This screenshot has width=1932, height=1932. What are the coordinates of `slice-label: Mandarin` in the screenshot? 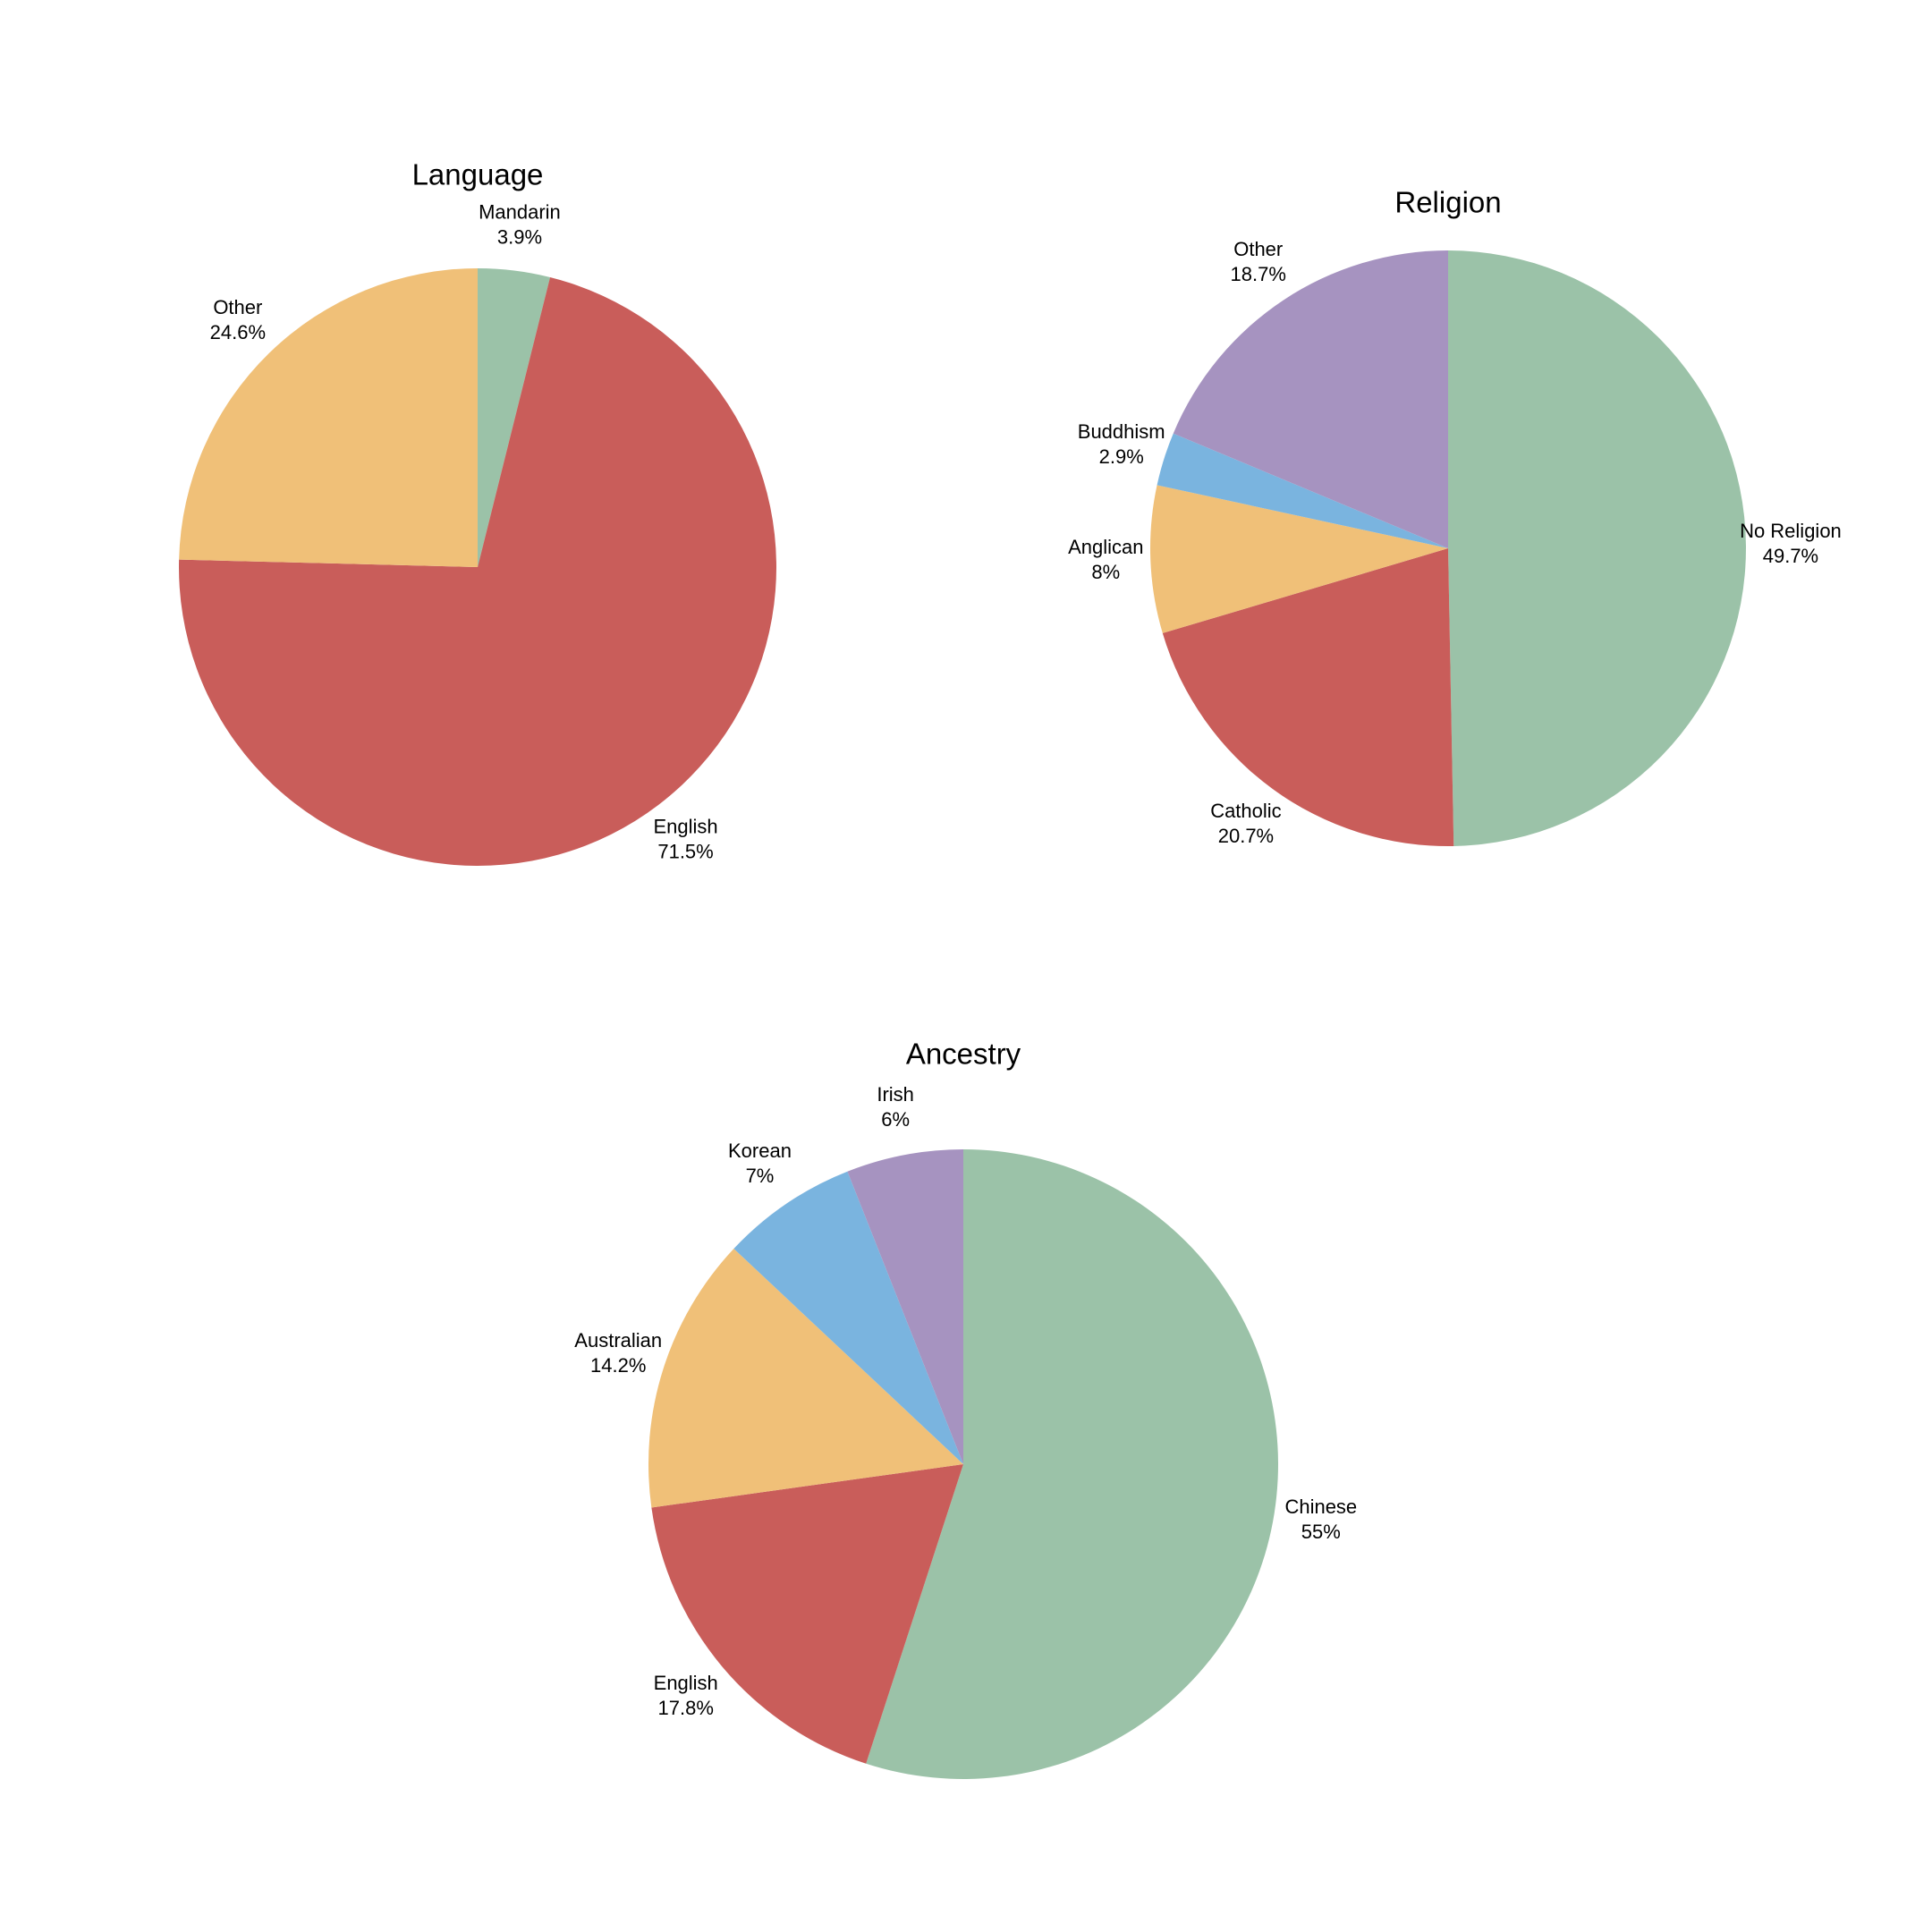 It's located at (520, 212).